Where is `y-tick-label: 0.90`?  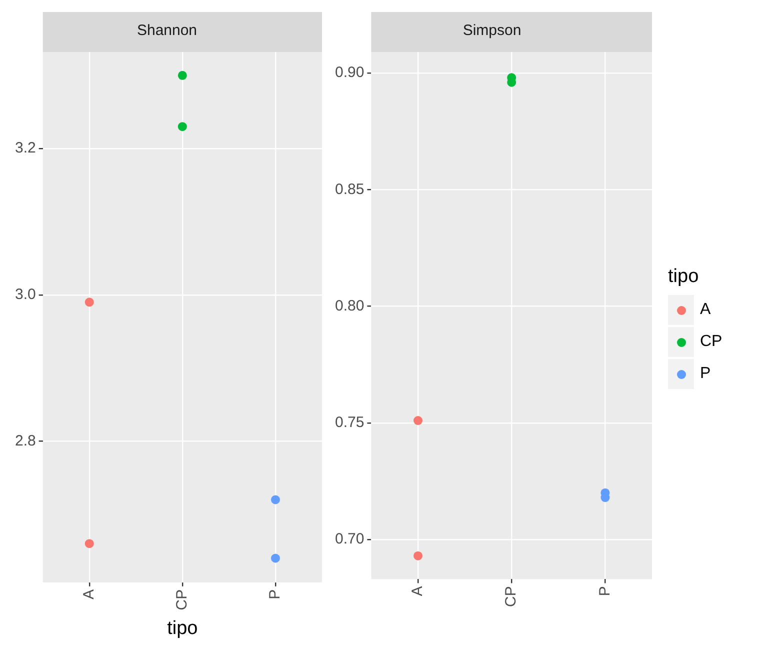 y-tick-label: 0.90 is located at coordinates (349, 73).